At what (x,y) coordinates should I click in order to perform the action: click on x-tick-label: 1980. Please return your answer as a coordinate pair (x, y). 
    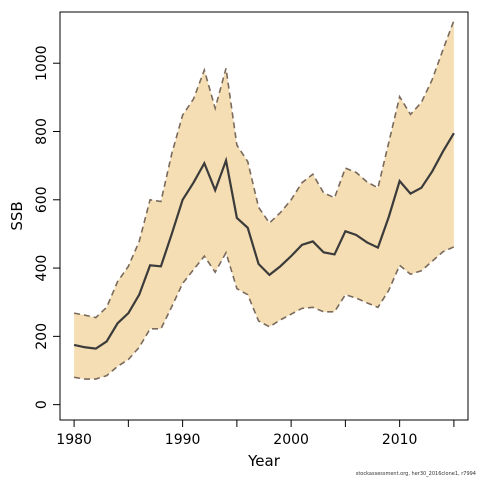
    Looking at the image, I should click on (74, 440).